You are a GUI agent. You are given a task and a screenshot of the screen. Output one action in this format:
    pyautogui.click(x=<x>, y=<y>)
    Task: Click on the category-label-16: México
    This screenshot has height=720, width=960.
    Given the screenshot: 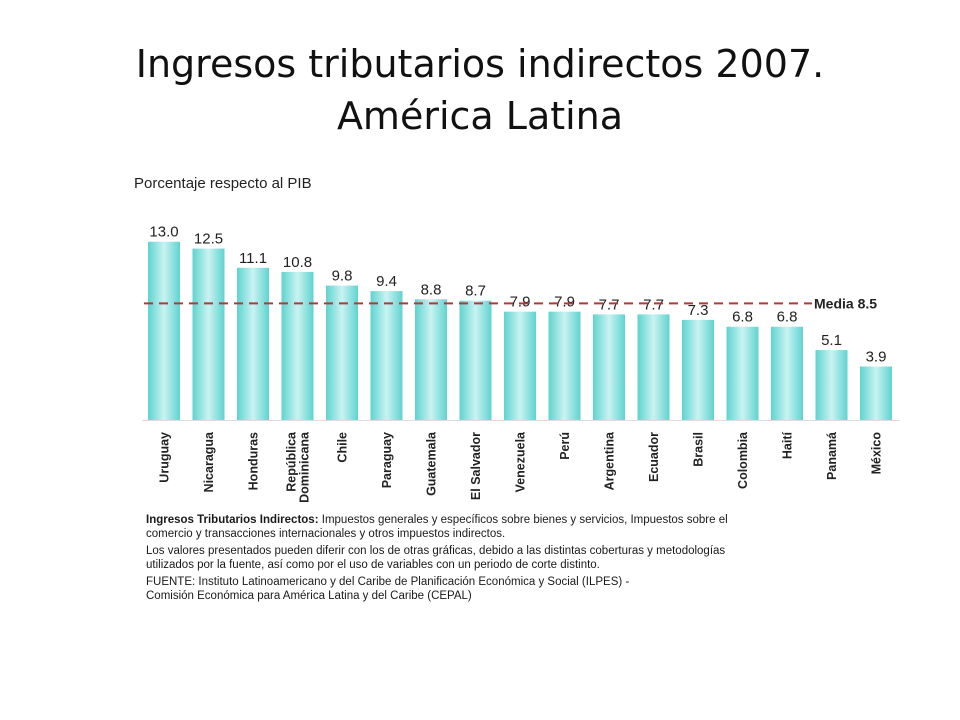 What is the action you would take?
    pyautogui.click(x=877, y=453)
    